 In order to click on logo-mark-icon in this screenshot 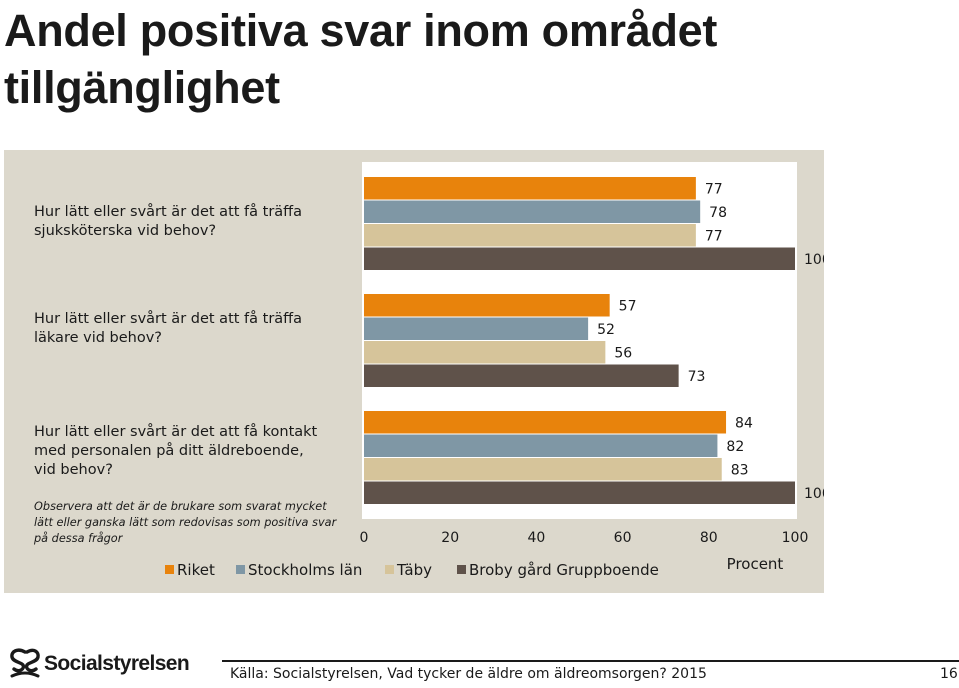, I will do `click(25, 663)`.